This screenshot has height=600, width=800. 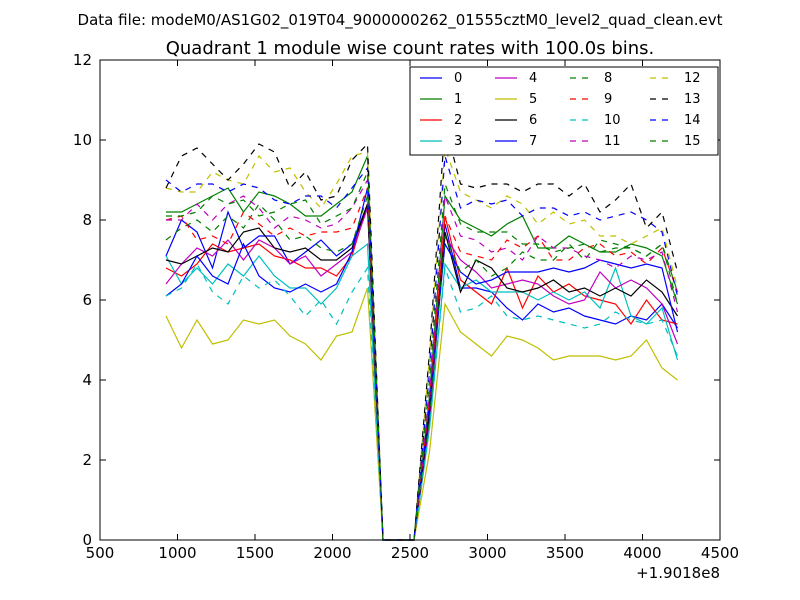 I want to click on legend-label-8: 8, so click(x=608, y=78).